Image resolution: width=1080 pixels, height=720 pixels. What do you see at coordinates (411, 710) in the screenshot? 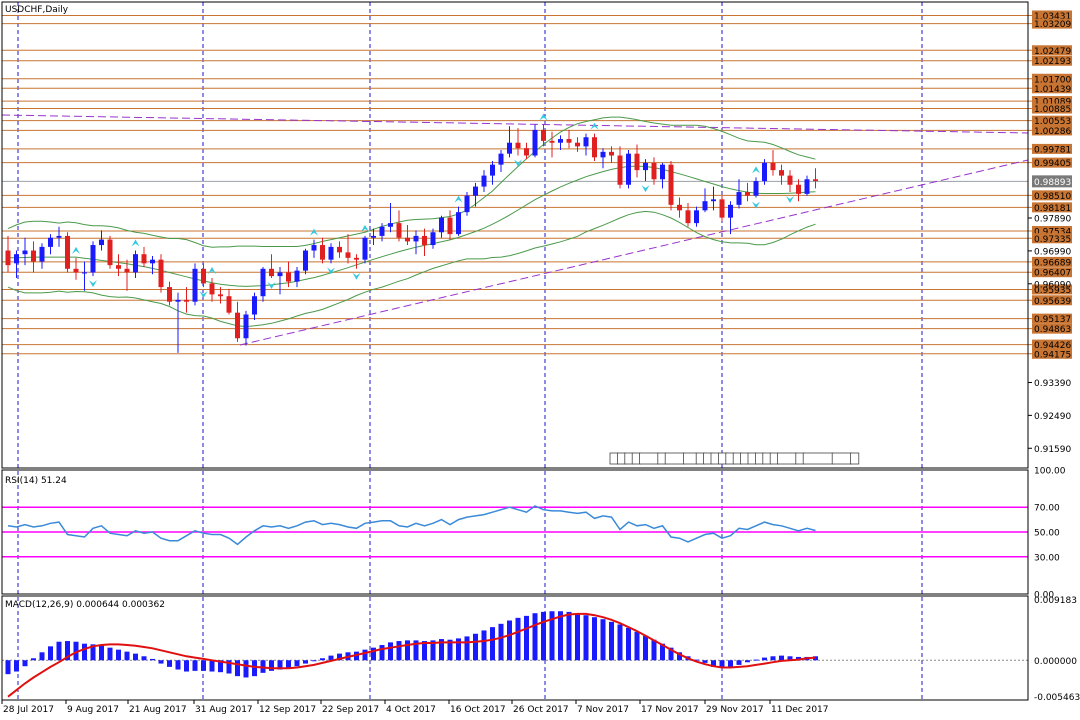
I see `date-label-6: 4 Oct 2017` at bounding box center [411, 710].